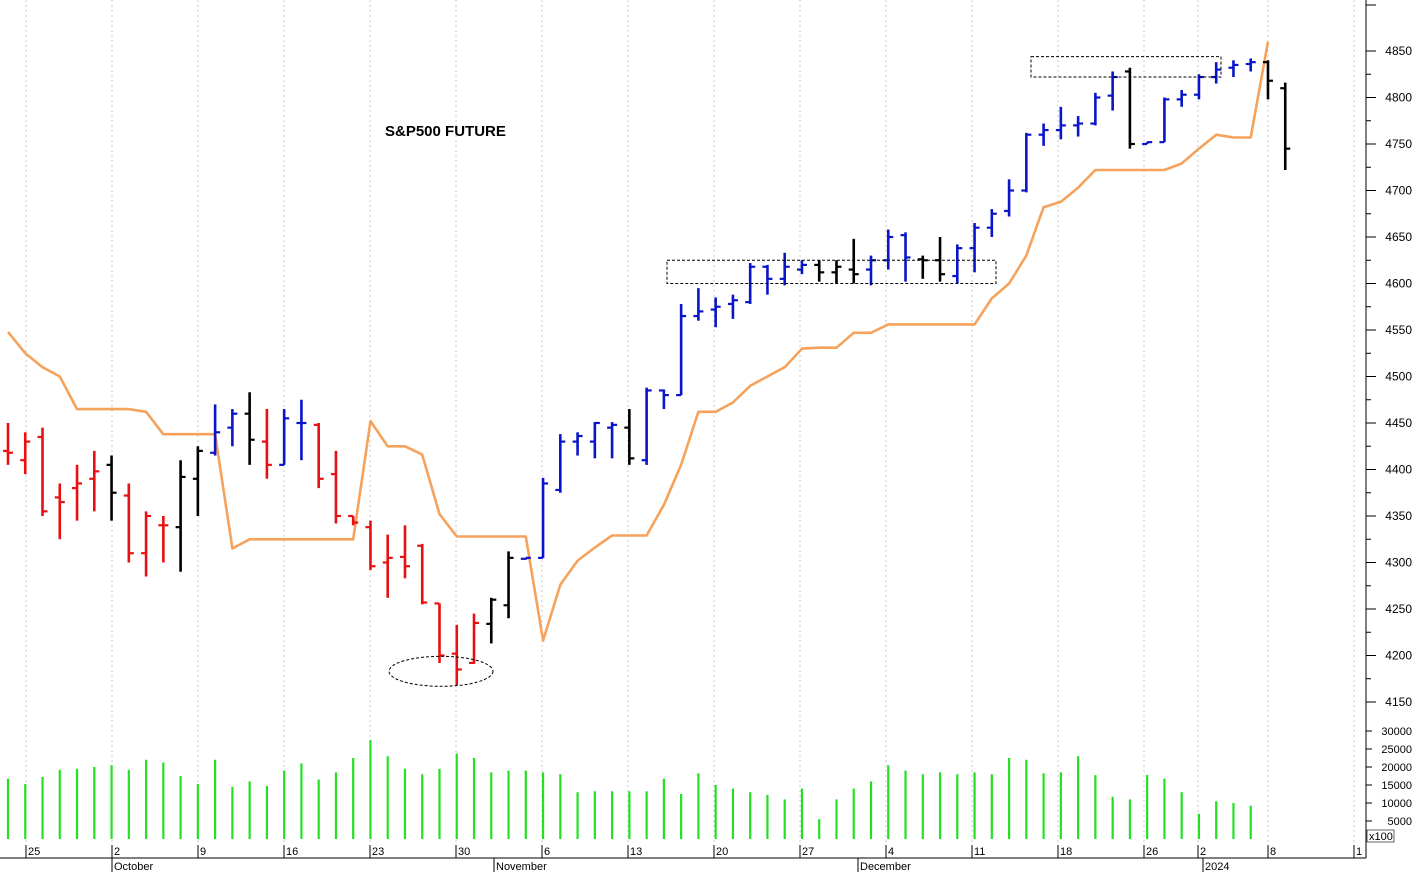 The image size is (1416, 872). I want to click on volume-multiplier-label: x100, so click(1381, 837).